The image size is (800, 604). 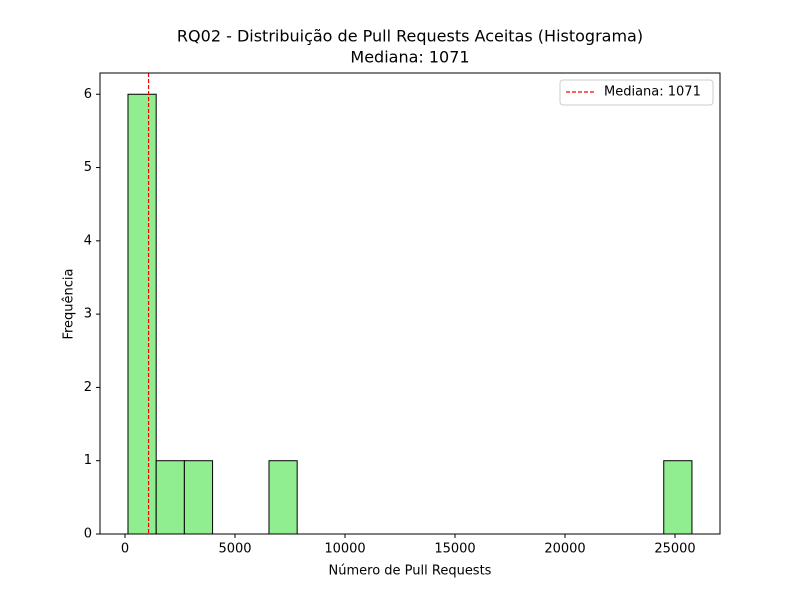 I want to click on legend-box, so click(x=636, y=92).